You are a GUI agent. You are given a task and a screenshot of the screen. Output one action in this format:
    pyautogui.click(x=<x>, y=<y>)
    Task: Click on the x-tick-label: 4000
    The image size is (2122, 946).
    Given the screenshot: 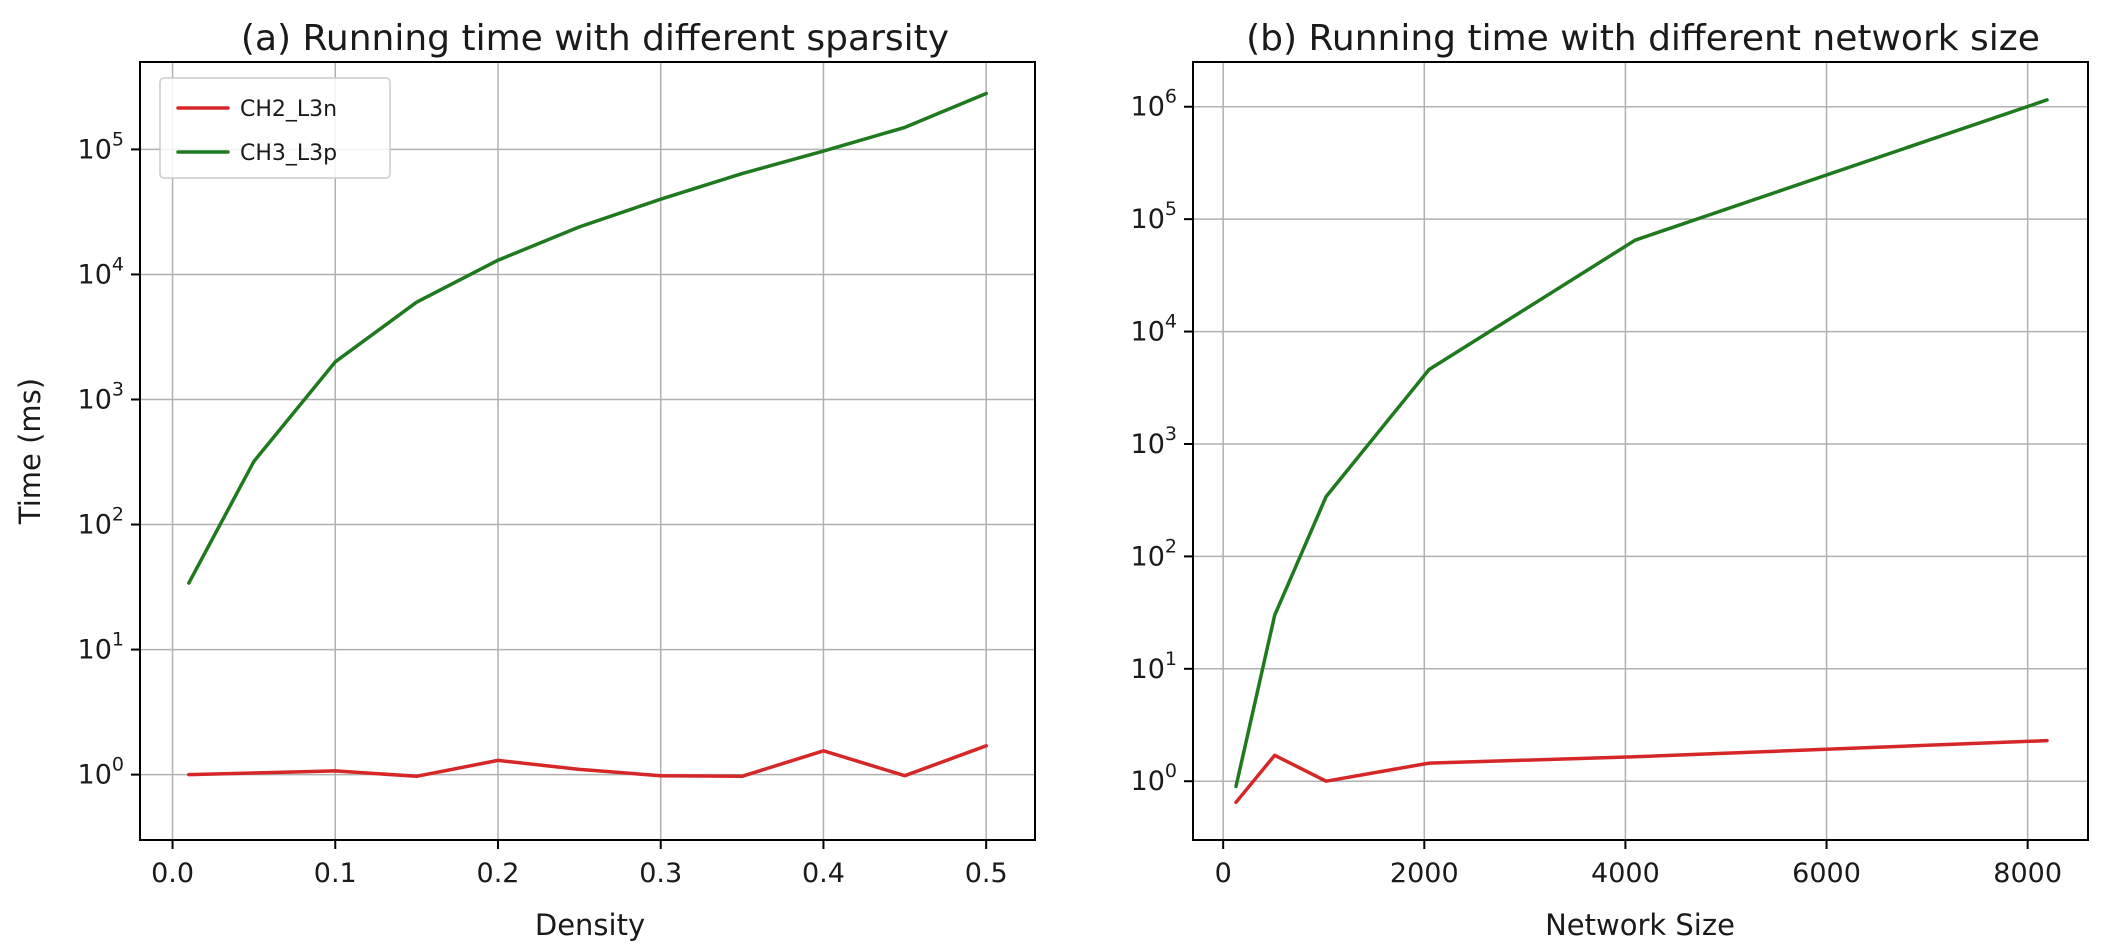 What is the action you would take?
    pyautogui.click(x=1625, y=873)
    